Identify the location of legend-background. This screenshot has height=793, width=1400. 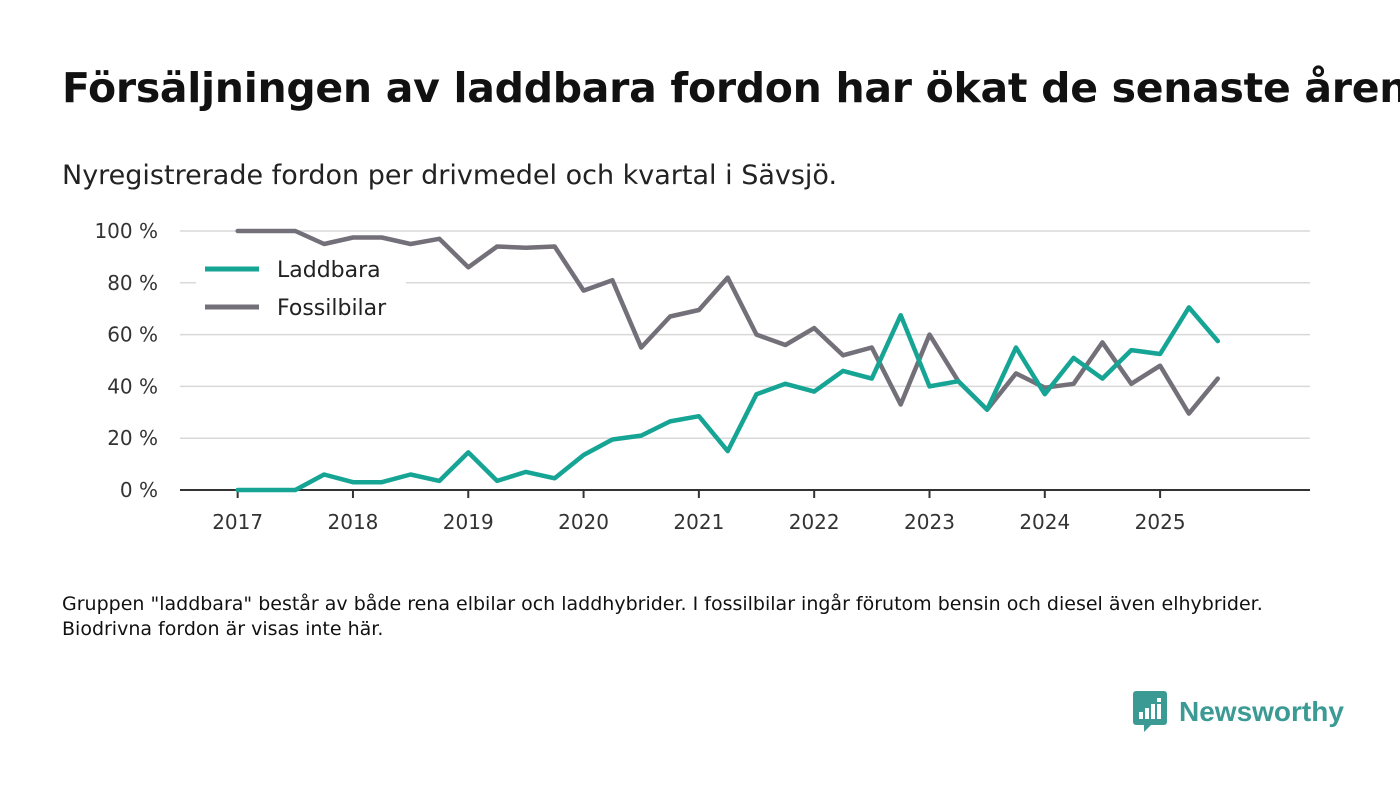
(301, 288).